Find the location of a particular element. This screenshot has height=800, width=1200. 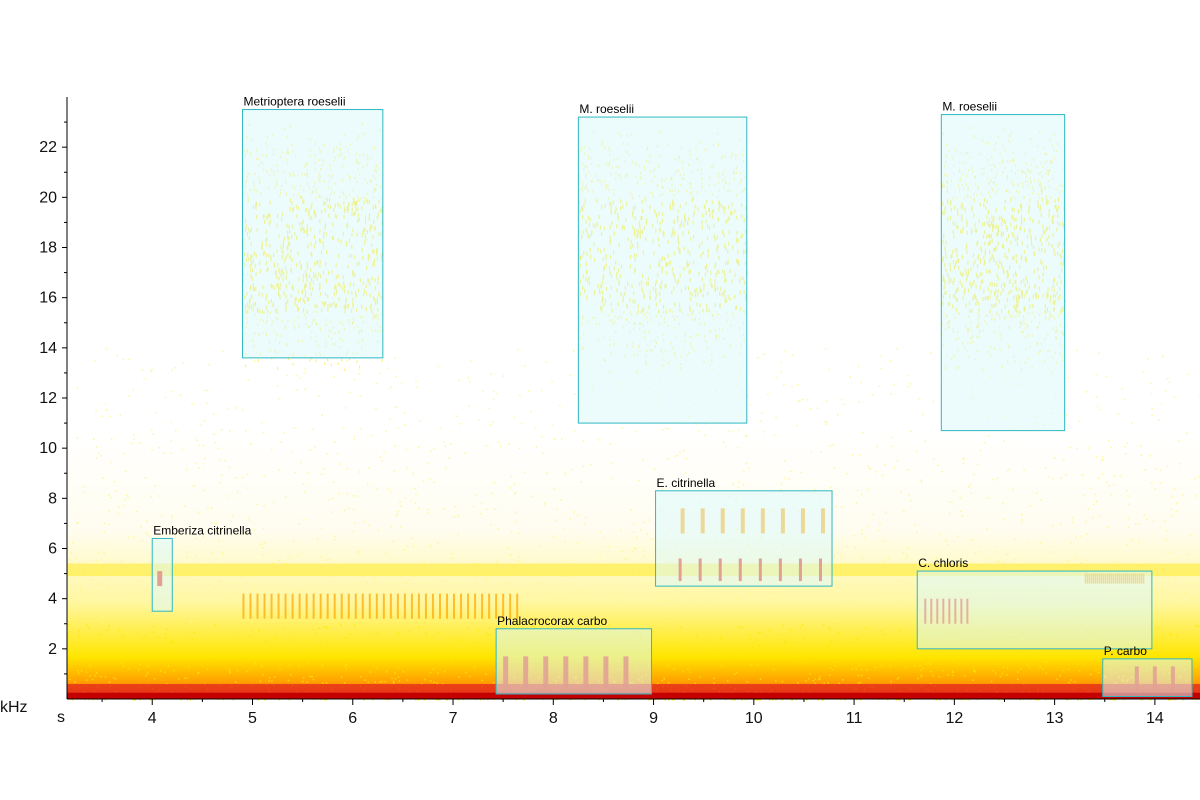

y-tick-label: 6 is located at coordinates (52, 549).